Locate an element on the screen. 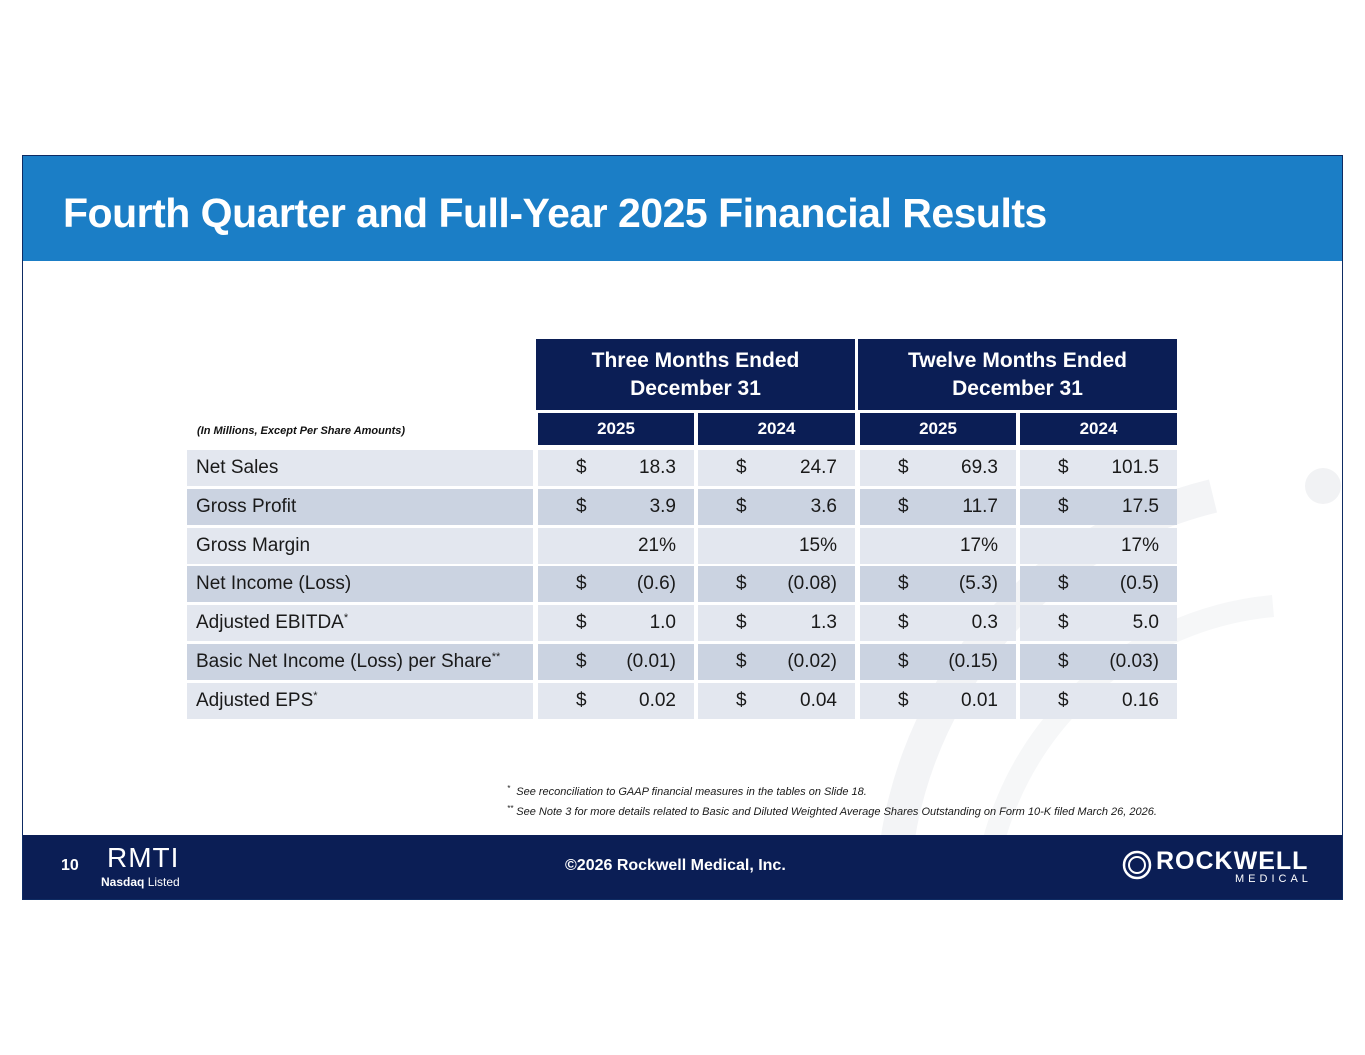 Image resolution: width=1365 pixels, height=1055 pixels. table-row: Net Sales $18.3 $24.7 $69.3 $101.5 is located at coordinates (682, 468).